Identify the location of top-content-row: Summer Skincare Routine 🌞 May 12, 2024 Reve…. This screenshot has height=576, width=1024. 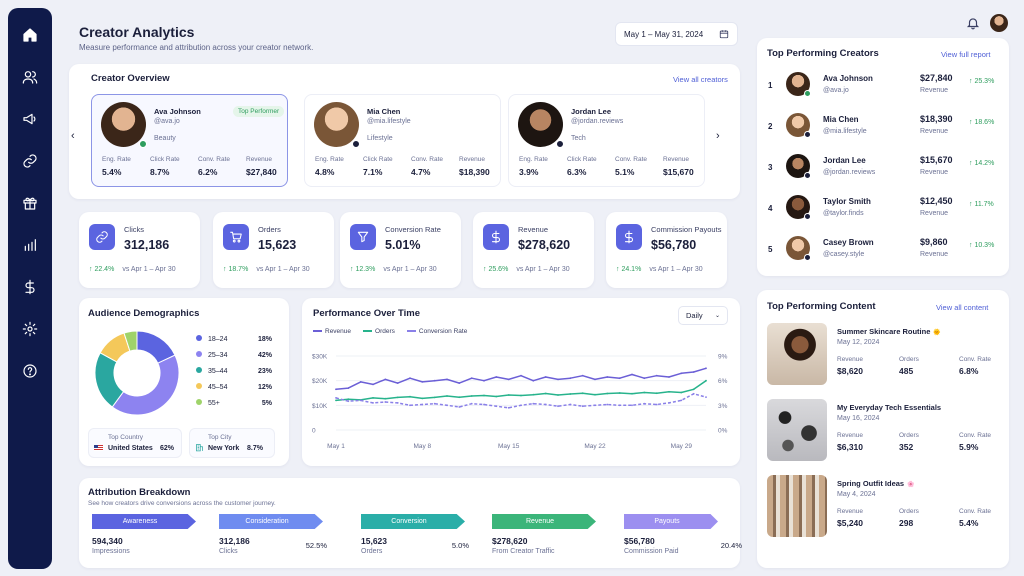
(883, 355).